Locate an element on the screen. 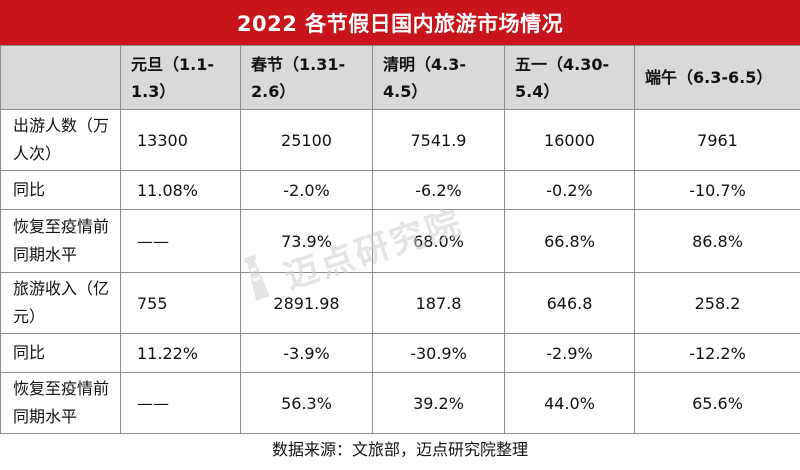  header-cell-duanwu: 端午（6.3-6.5） is located at coordinates (717, 77).